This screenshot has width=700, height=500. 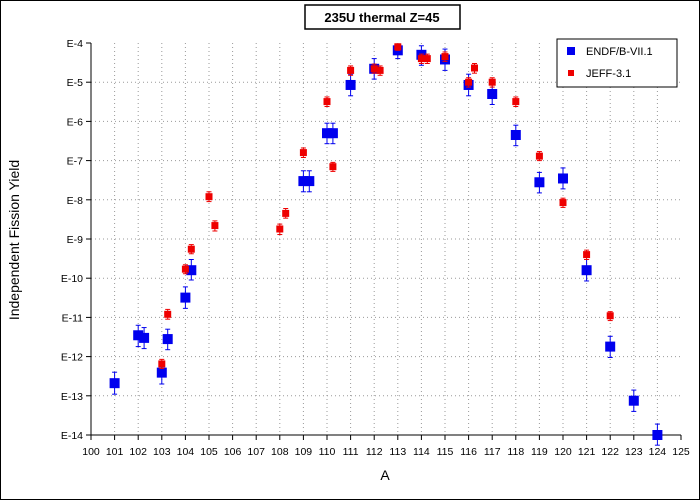 I want to click on y-tick-label: E-10, so click(x=72, y=279).